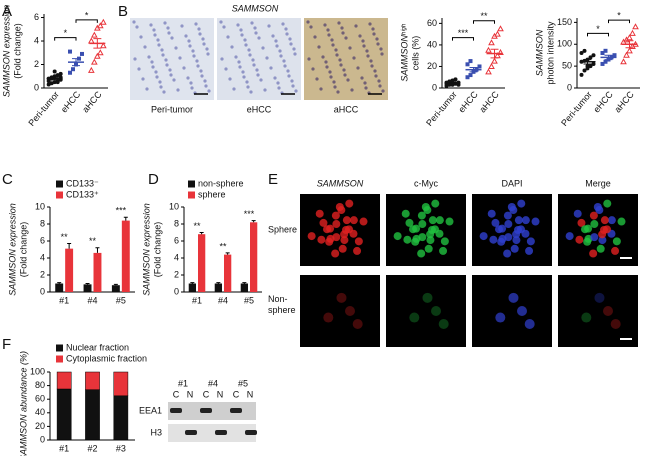  What do you see at coordinates (121, 211) in the screenshot?
I see `significance-label: ***` at bounding box center [121, 211].